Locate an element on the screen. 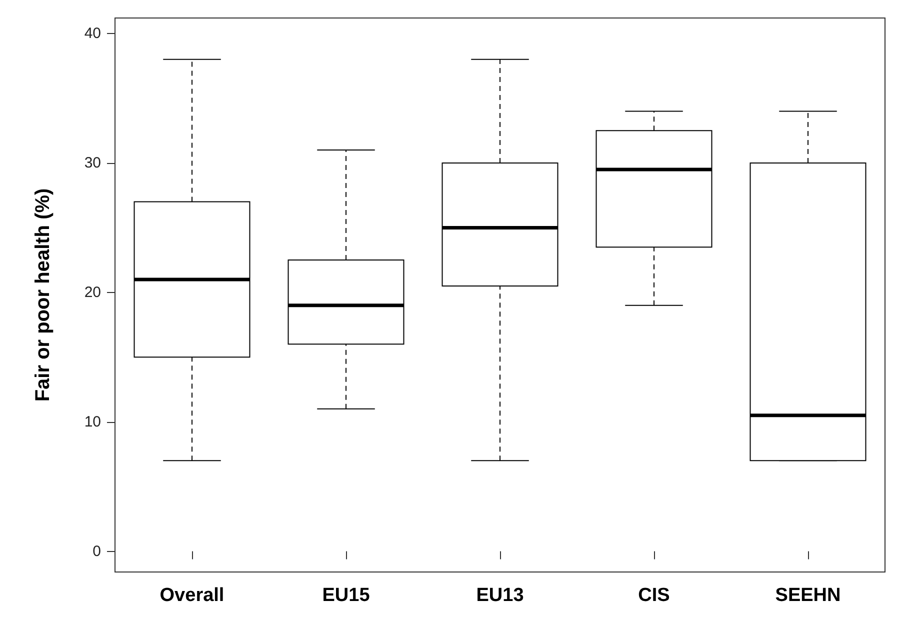 The height and width of the screenshot is (623, 902). y-tick-label: 10 is located at coordinates (92, 421).